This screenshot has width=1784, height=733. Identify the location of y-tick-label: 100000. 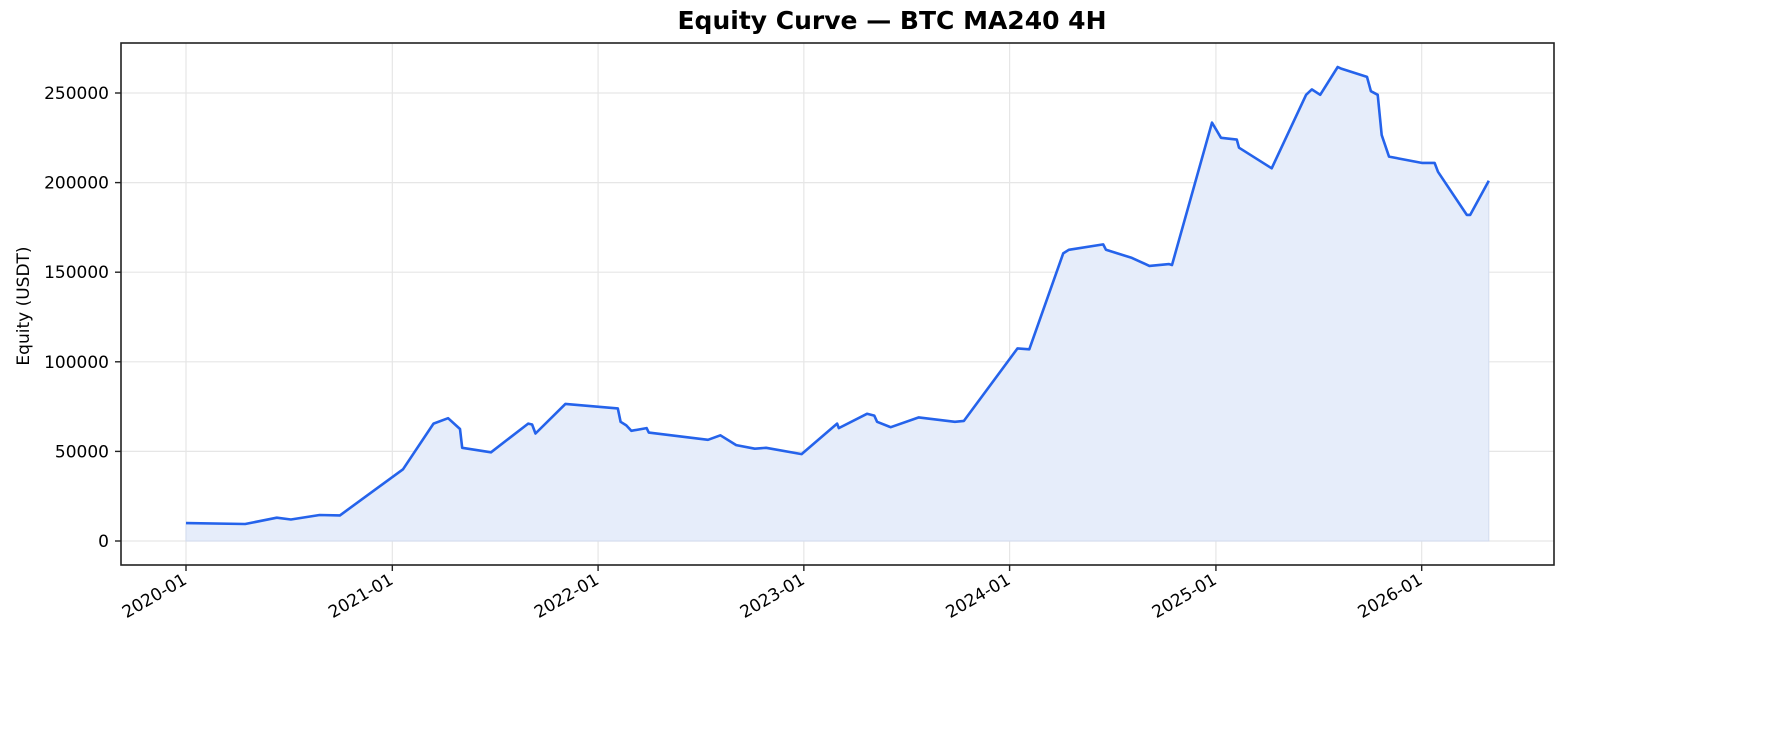
(76, 363).